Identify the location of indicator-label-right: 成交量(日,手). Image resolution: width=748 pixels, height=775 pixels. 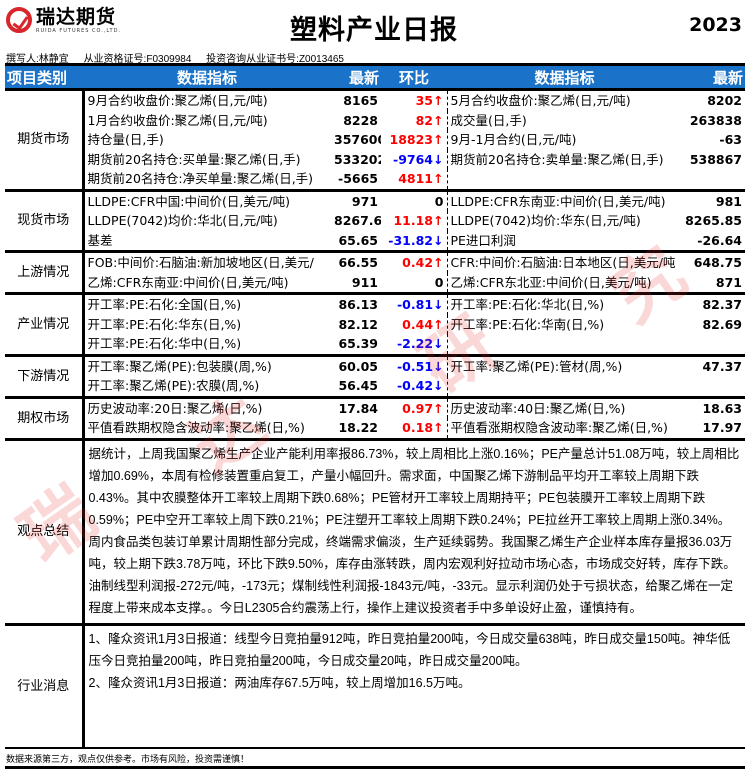
(488, 120).